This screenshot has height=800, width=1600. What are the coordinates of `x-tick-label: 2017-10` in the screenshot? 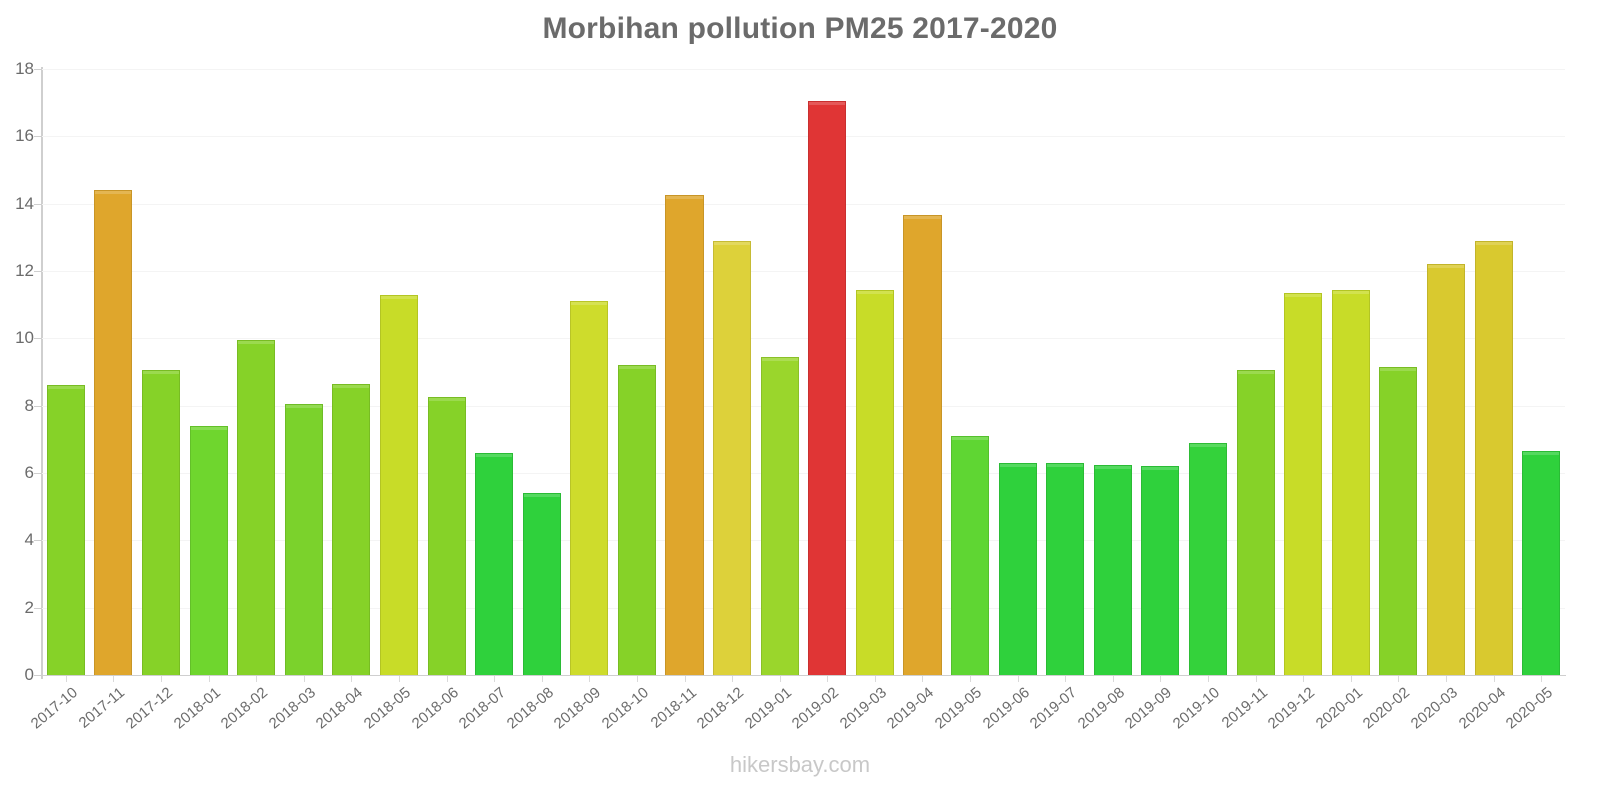 It's located at (54, 708).